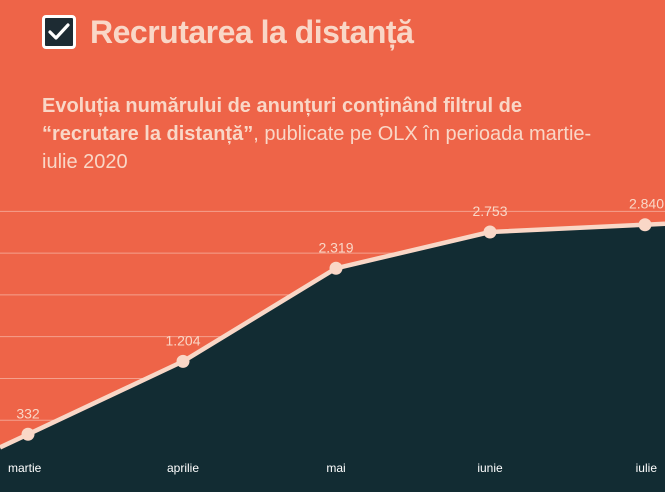  I want to click on x-tick-label: aprilie, so click(183, 468).